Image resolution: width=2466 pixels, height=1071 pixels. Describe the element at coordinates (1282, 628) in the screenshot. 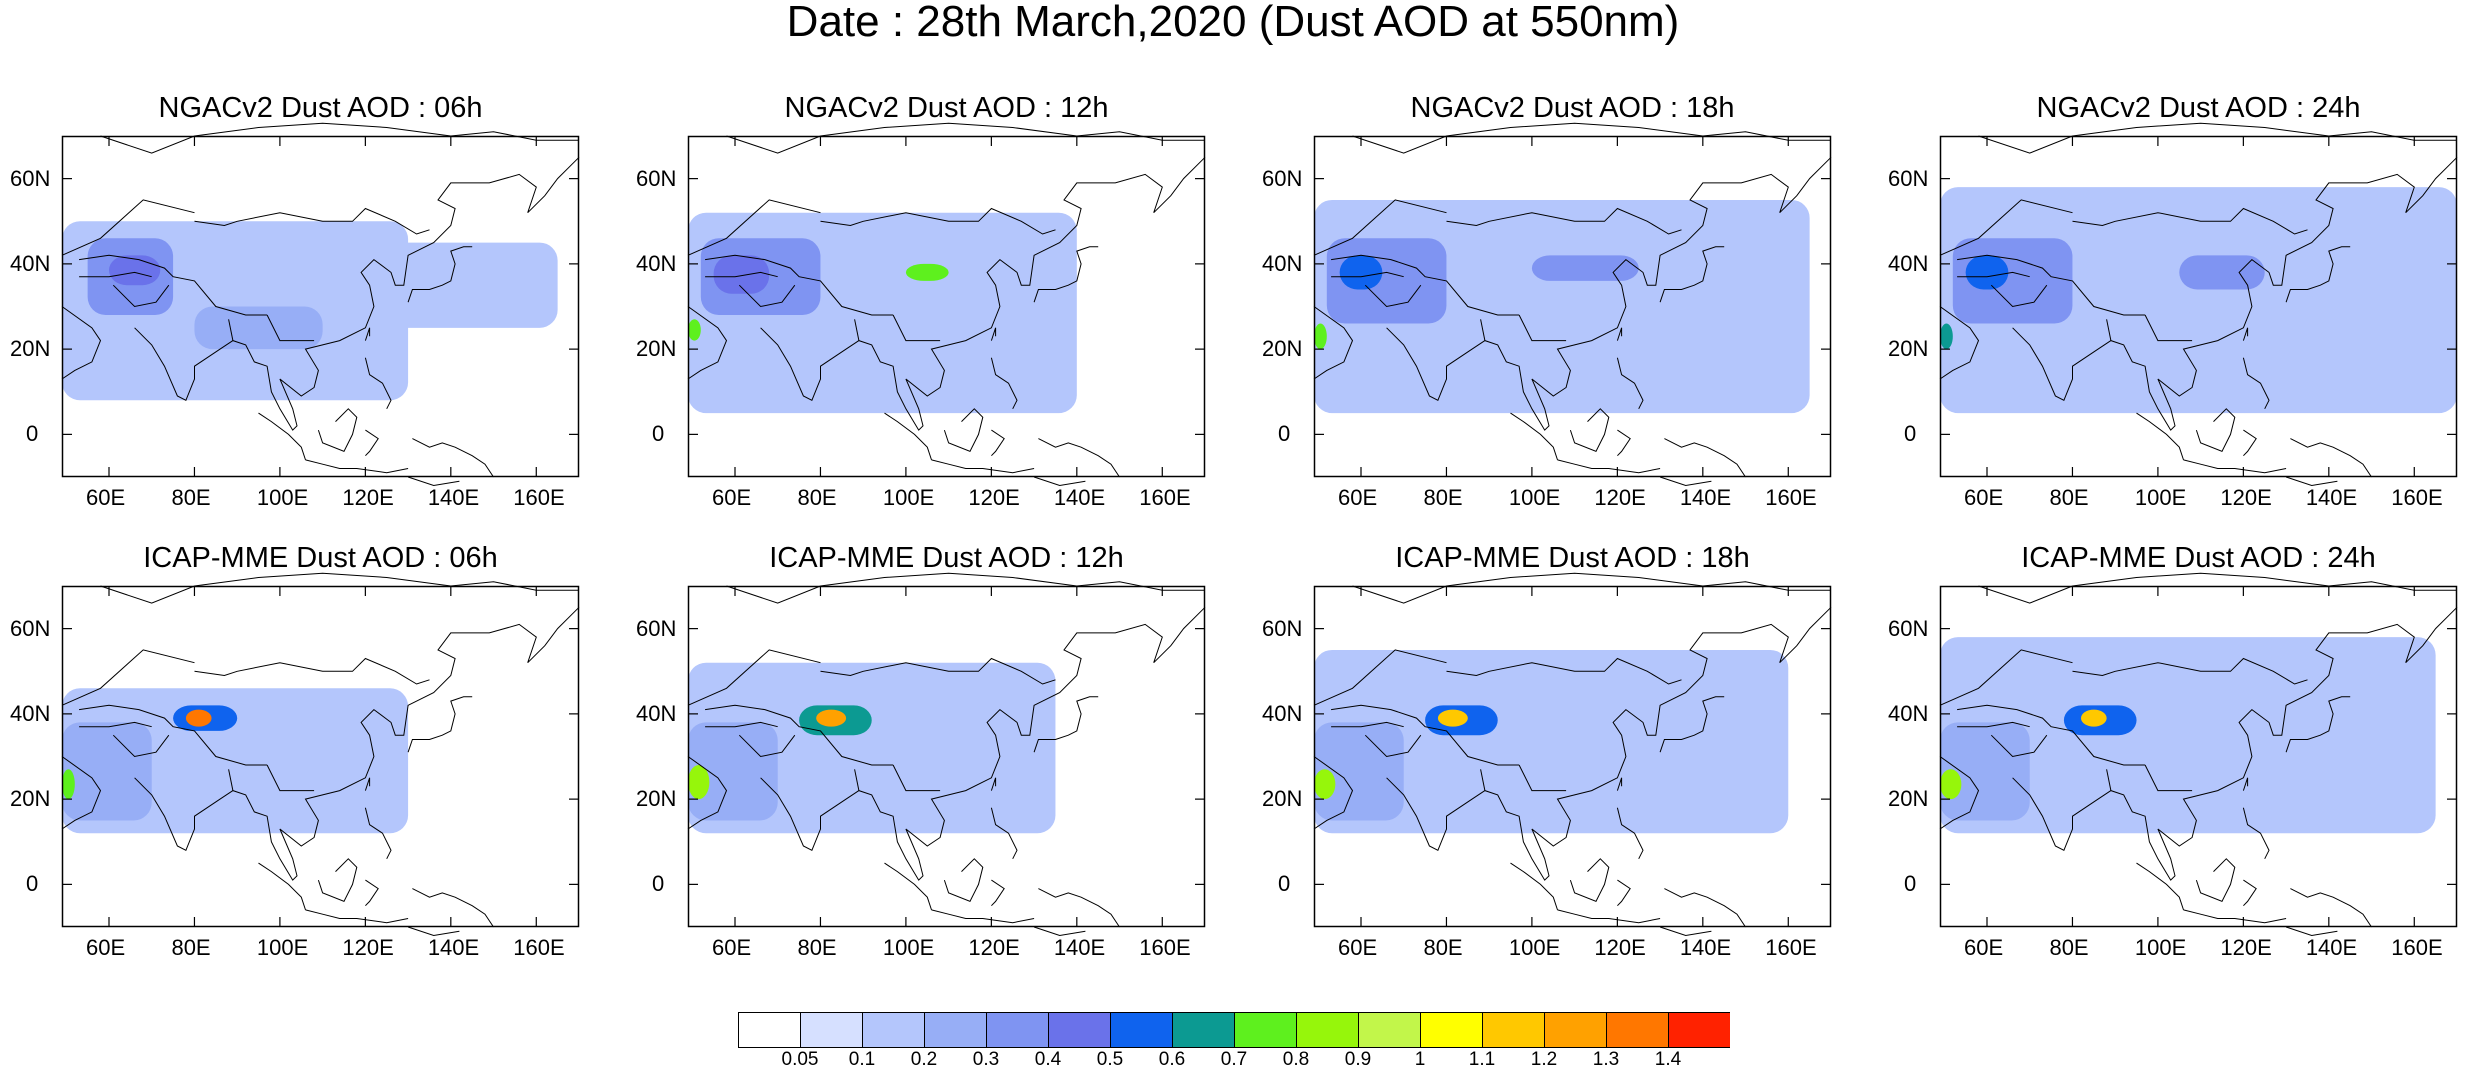

I see `lat-tick-label: 60N` at that location.